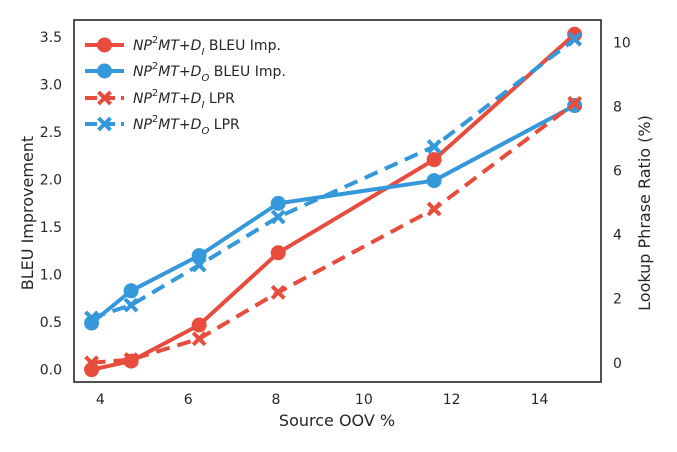 The image size is (677, 452). Describe the element at coordinates (51, 228) in the screenshot. I see `left-y-tick-label: 1.5` at that location.